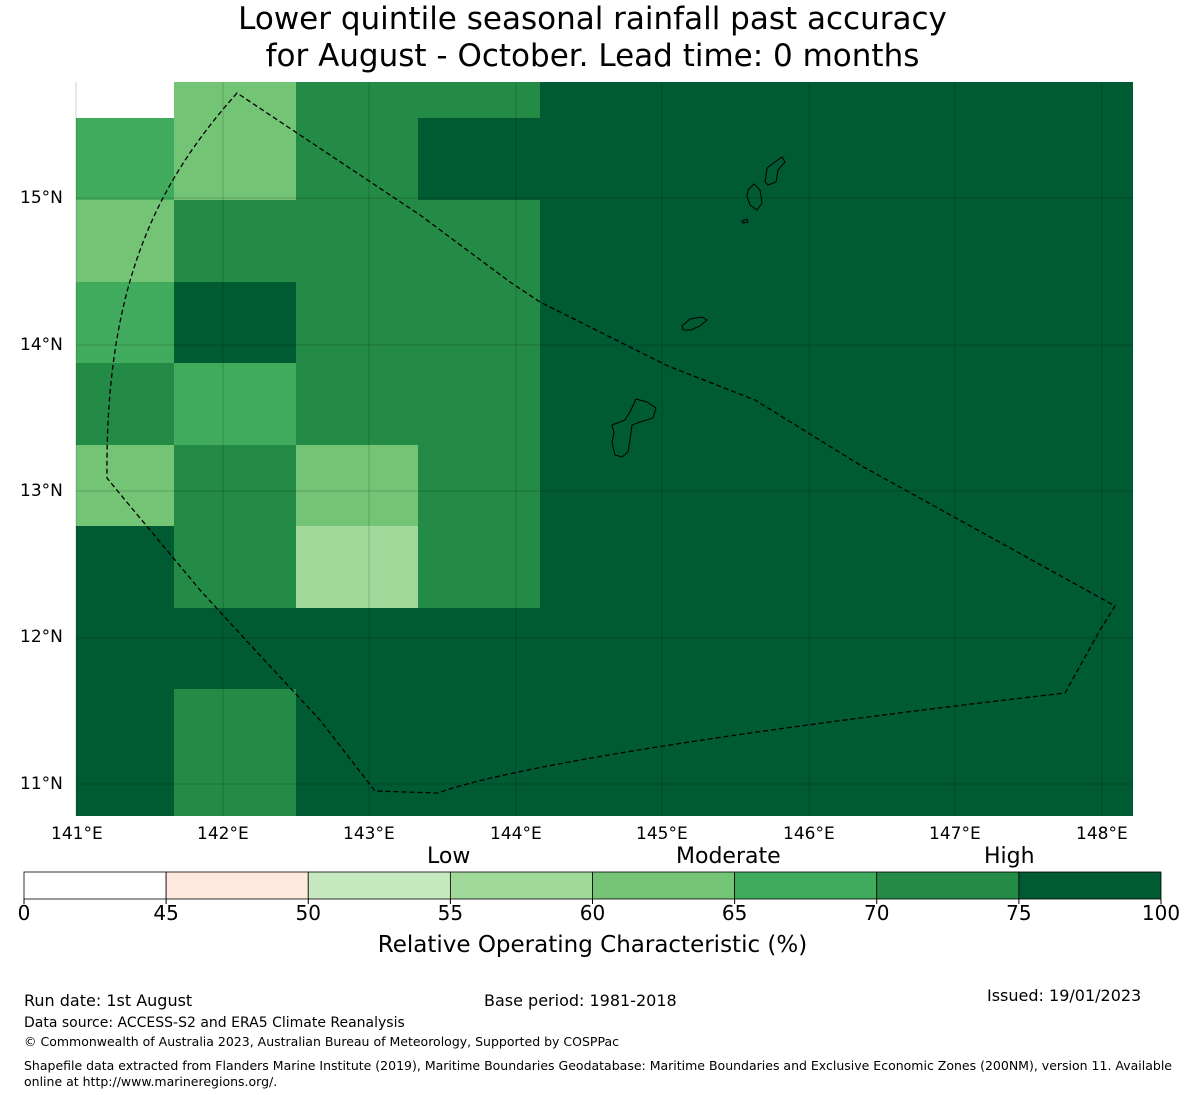 Image resolution: width=1185 pixels, height=1095 pixels. Describe the element at coordinates (592, 913) in the screenshot. I see `colorbar-tick-label: 60` at that location.